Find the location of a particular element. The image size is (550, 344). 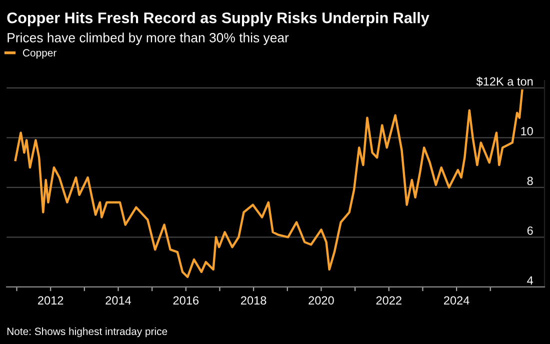

x-tick-label: 2022 is located at coordinates (389, 300).